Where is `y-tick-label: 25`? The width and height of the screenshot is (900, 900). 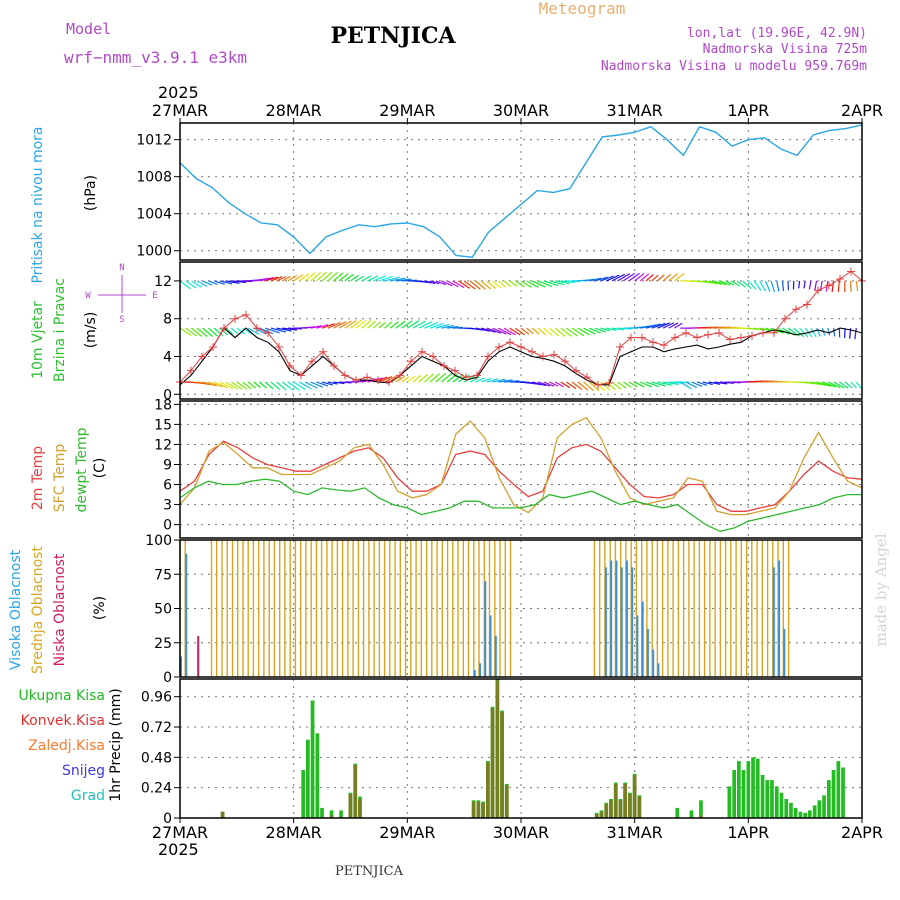
y-tick-label: 25 is located at coordinates (163, 644).